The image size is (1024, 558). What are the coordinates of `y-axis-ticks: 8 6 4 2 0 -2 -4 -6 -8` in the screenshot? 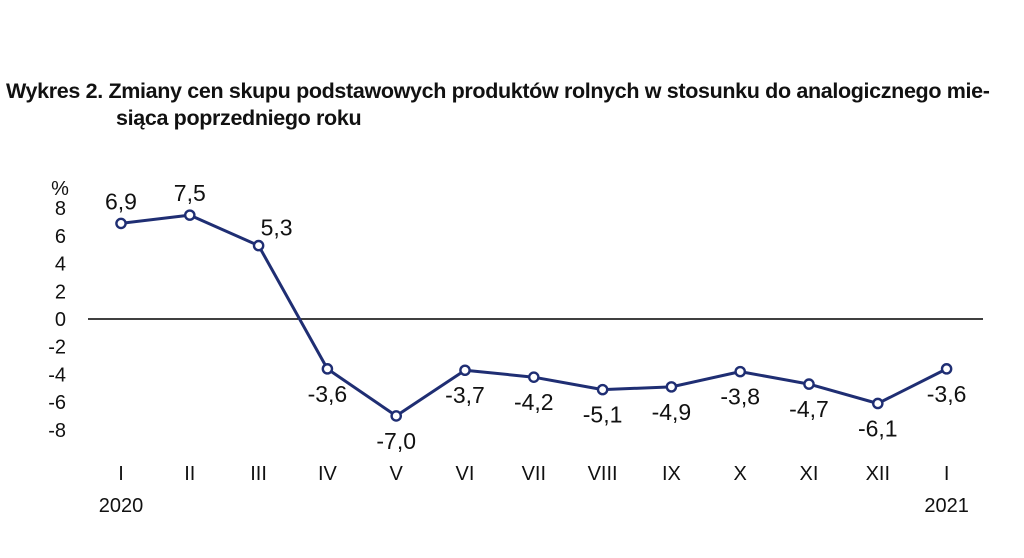 It's located at (57, 320).